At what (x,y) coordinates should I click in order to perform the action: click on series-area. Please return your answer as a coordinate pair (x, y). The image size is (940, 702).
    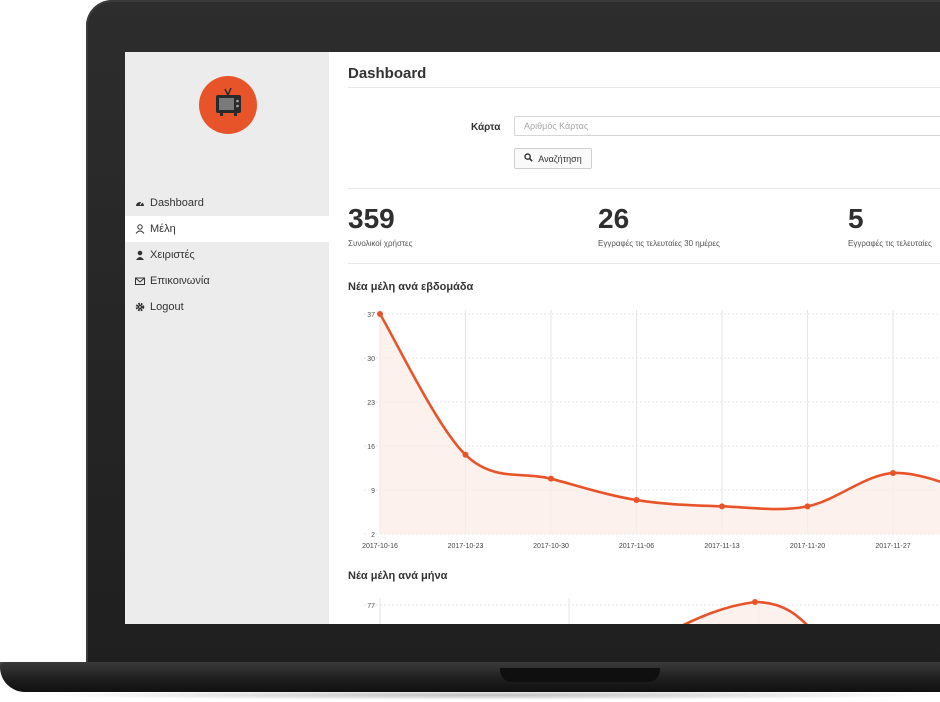
    Looking at the image, I should click on (746, 613).